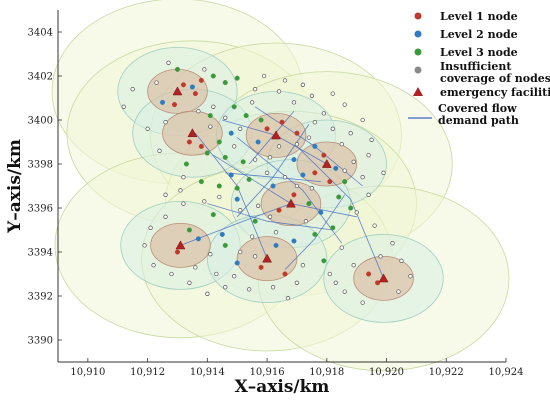 This screenshot has height=400, width=550. Describe the element at coordinates (326, 372) in the screenshot. I see `x-tick-label: 10,918` at that location.